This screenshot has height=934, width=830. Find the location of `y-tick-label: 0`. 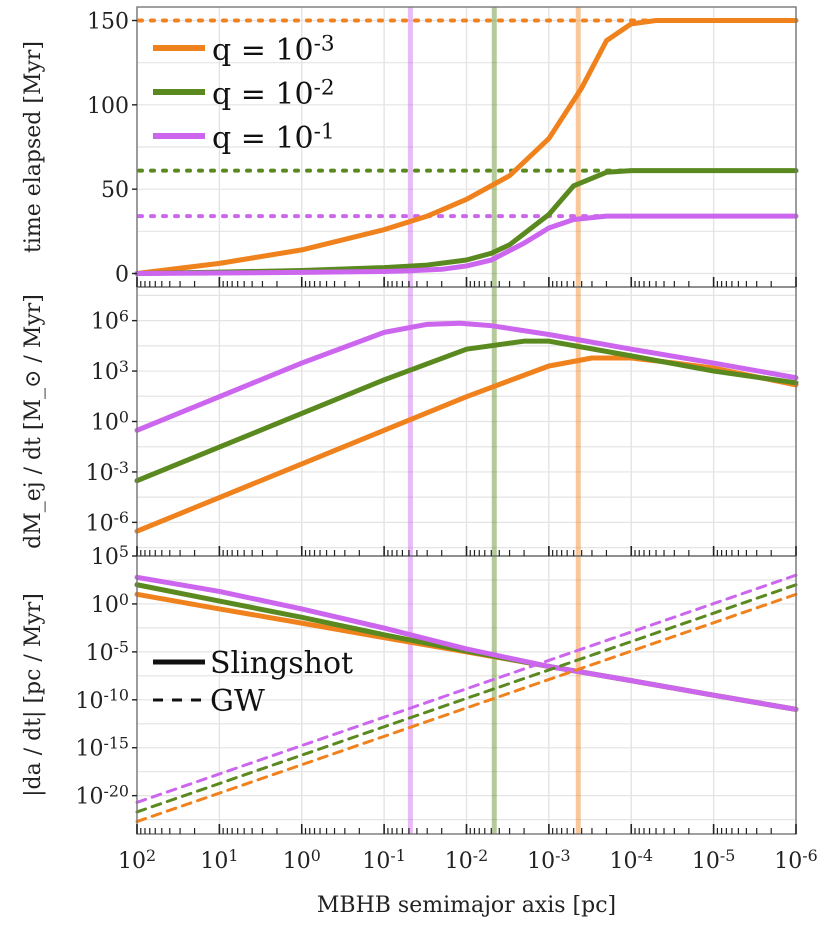

y-tick-label: 0 is located at coordinates (122, 275).